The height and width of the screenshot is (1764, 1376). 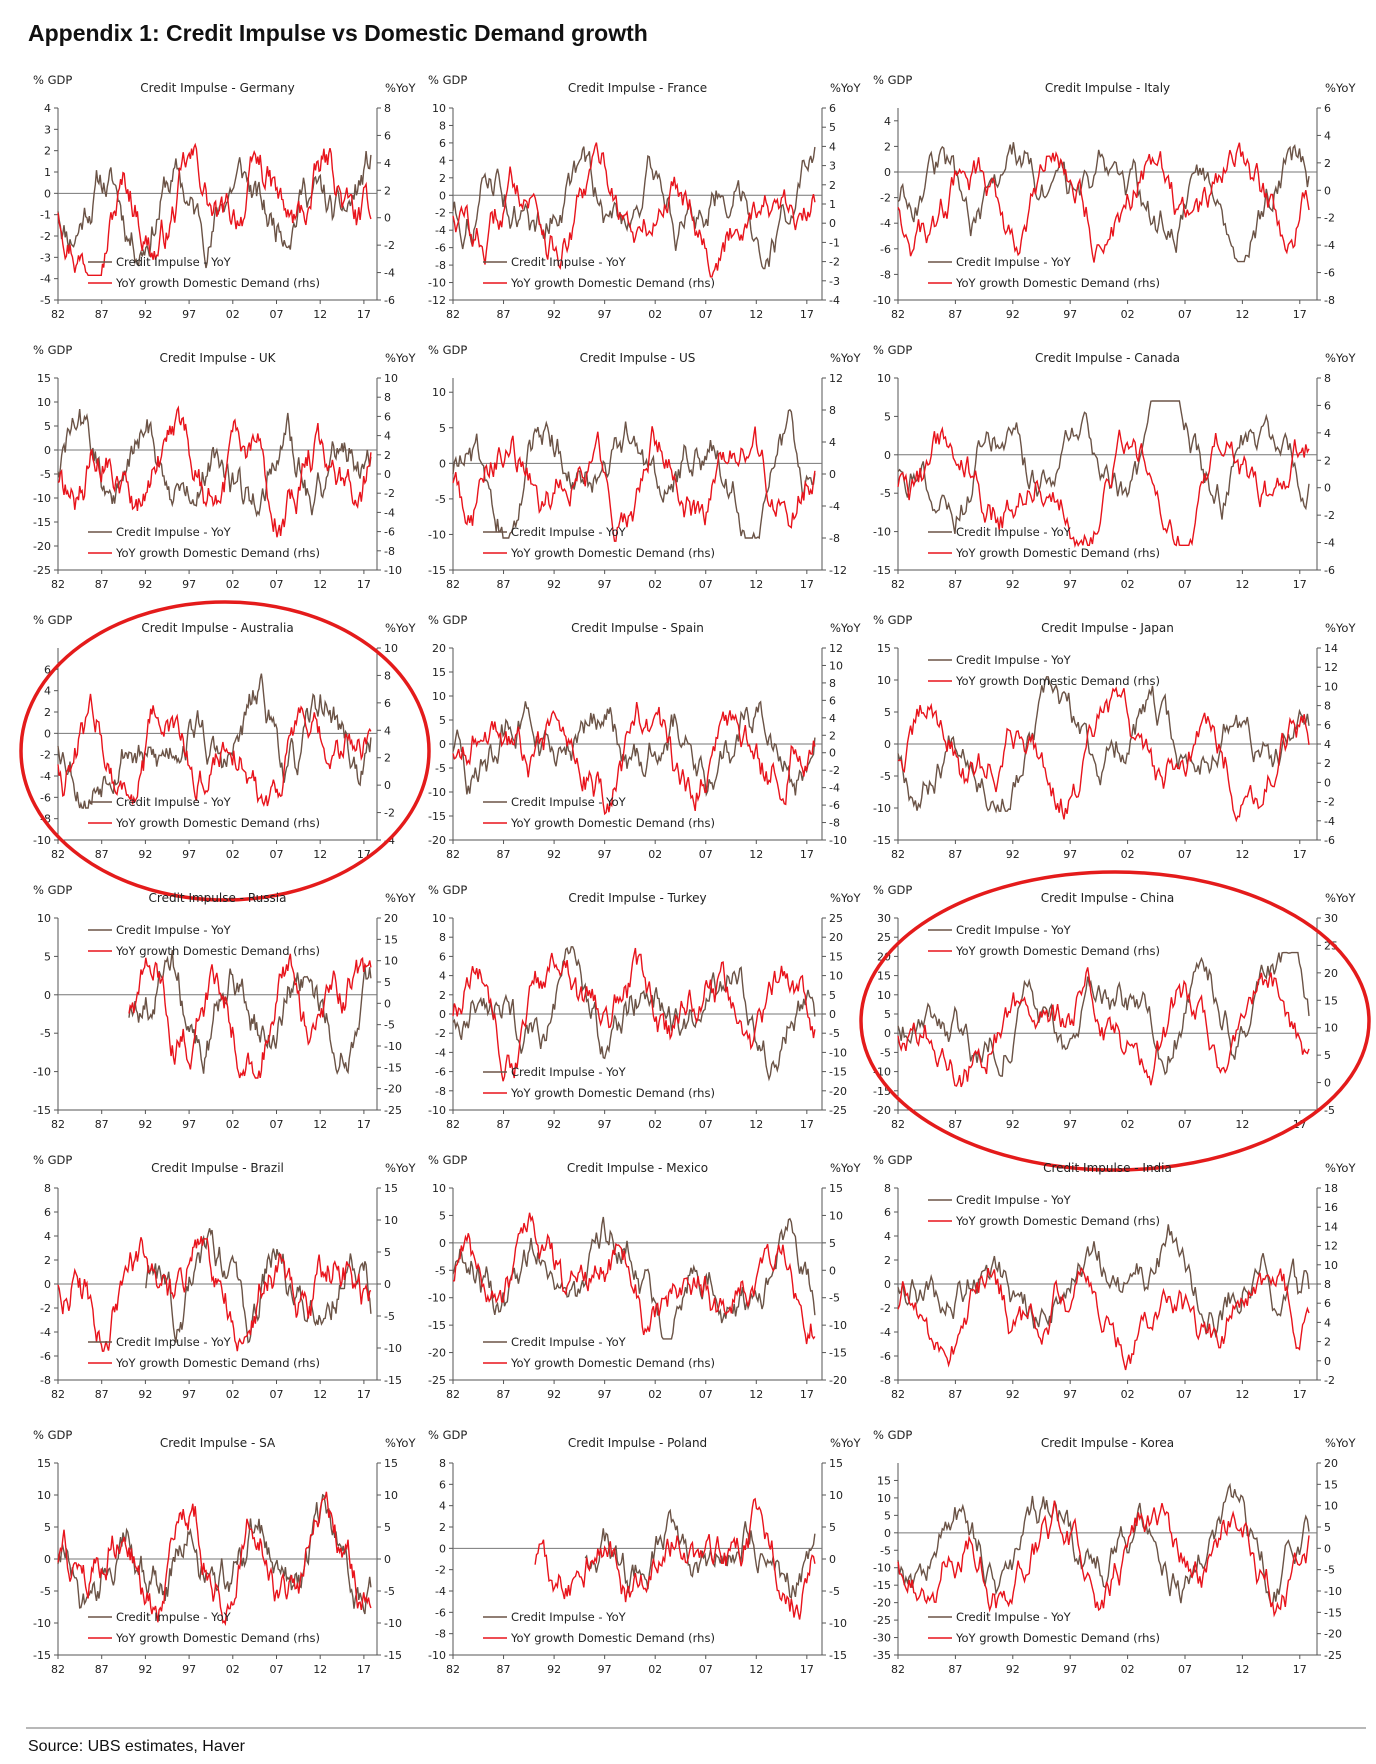 What do you see at coordinates (885, 198) in the screenshot?
I see `y-tick-label: -2` at bounding box center [885, 198].